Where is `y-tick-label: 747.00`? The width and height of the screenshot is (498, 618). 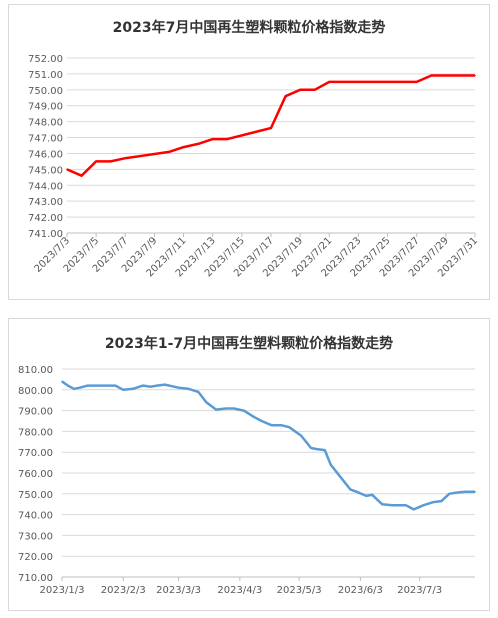
y-tick-label: 747.00 is located at coordinates (45, 139).